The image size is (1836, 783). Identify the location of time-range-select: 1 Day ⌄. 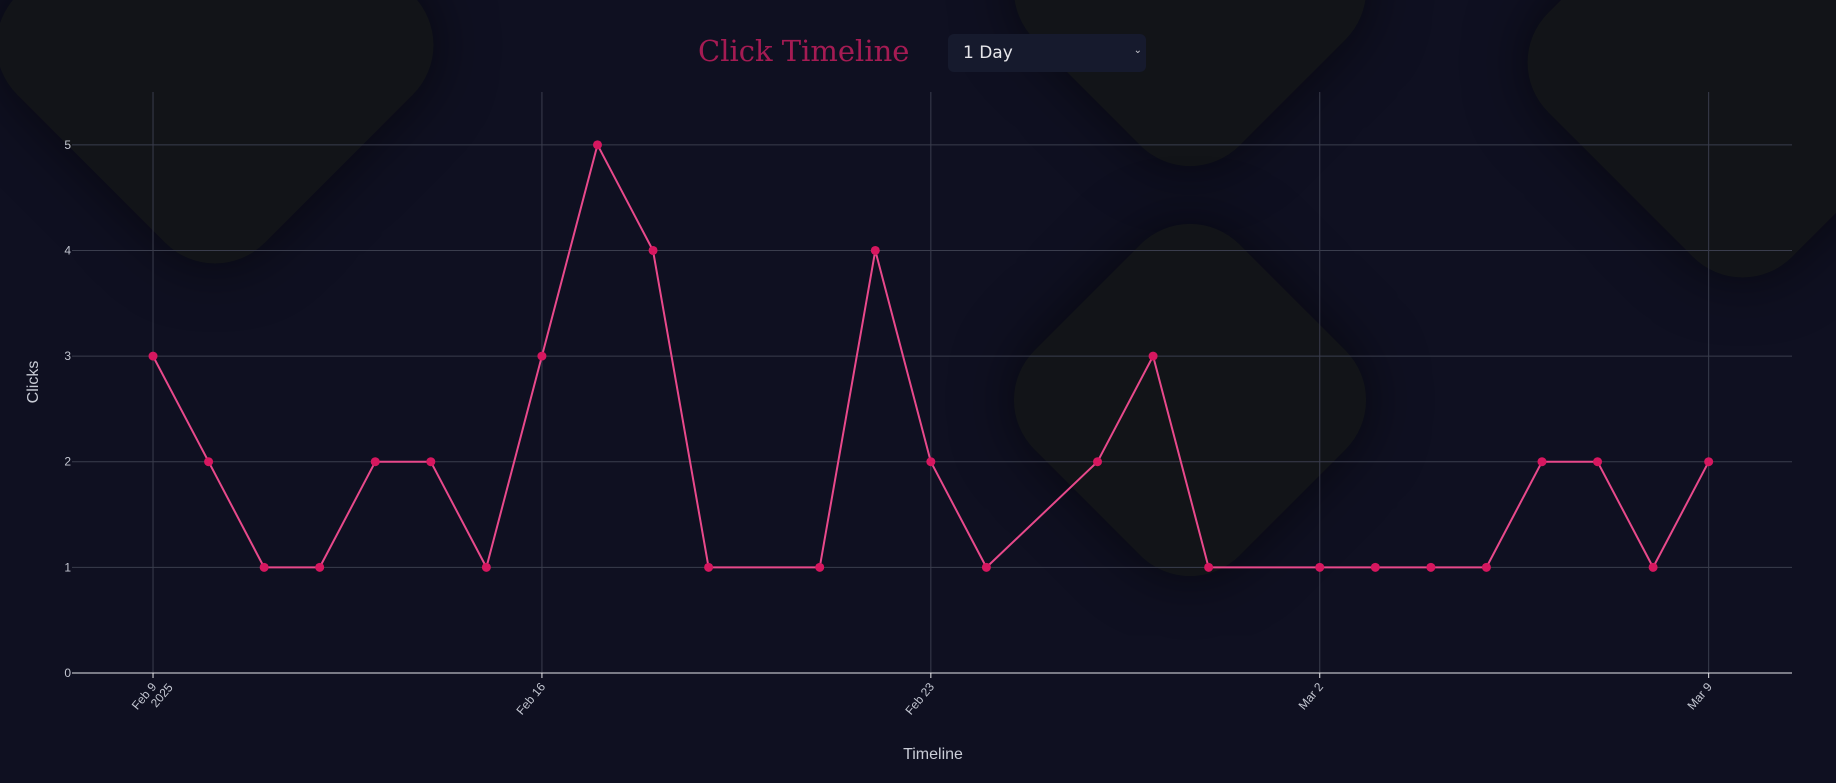
(1047, 53).